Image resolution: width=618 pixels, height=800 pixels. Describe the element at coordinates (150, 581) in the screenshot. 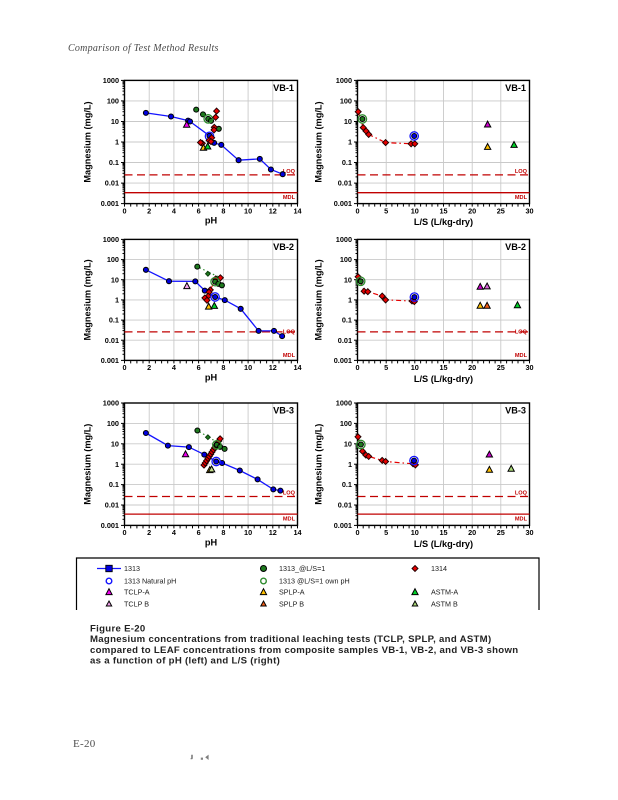

I see `svg-text: 1313 Natural pH` at that location.